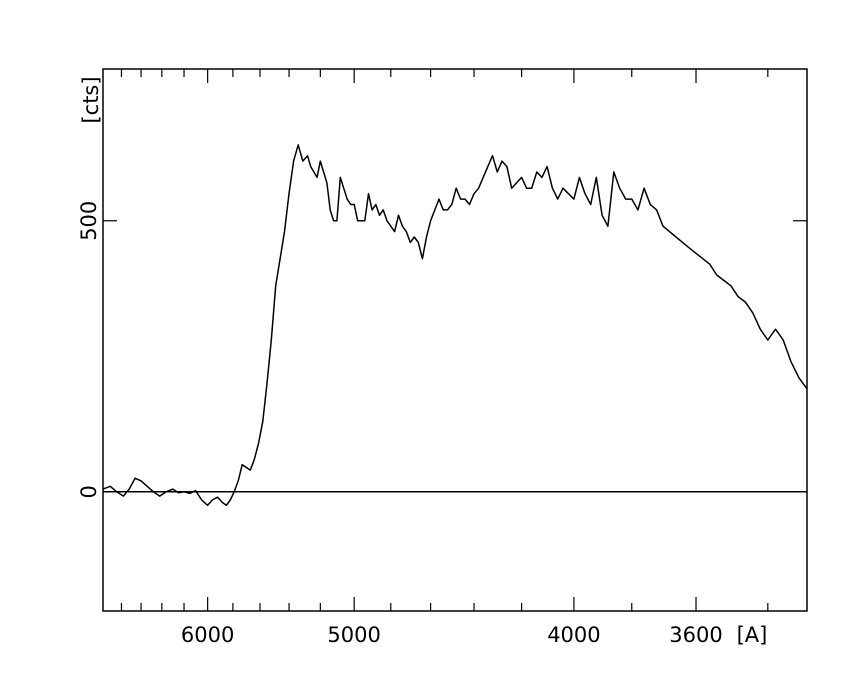 This screenshot has height=680, width=850. What do you see at coordinates (573, 635) in the screenshot?
I see `x-tick-label: 4000` at bounding box center [573, 635].